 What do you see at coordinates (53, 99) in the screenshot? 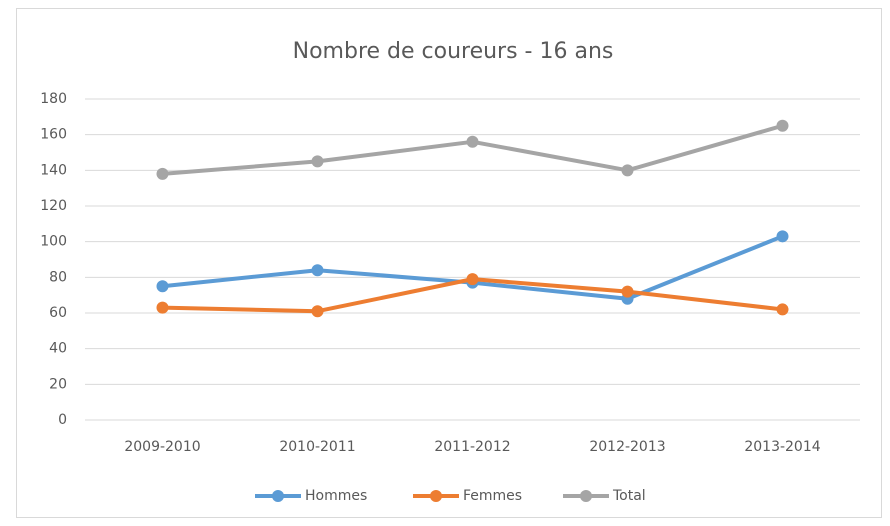
I see `y-tick-label: 180` at bounding box center [53, 99].